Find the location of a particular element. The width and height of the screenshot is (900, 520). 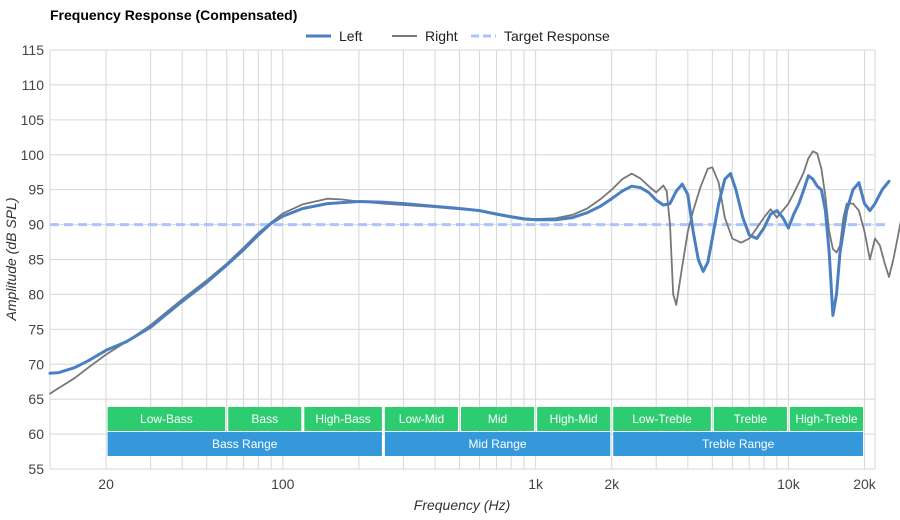

legend-label: Right is located at coordinates (441, 36).